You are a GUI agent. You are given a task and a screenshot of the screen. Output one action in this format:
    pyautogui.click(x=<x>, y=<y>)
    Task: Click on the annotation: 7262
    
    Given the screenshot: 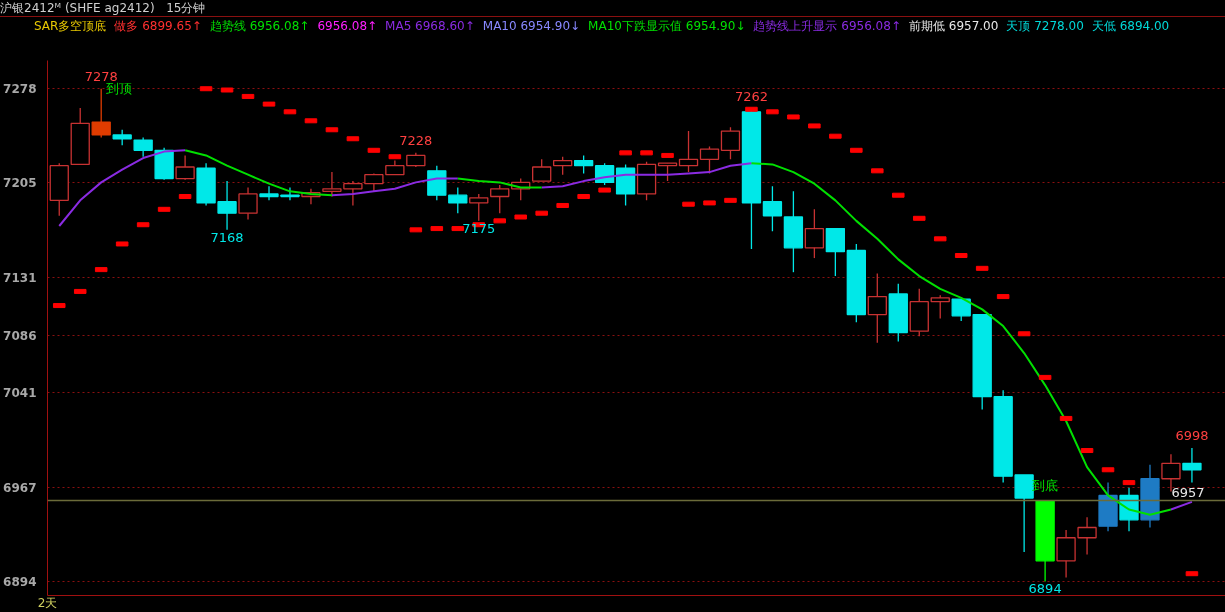 What is the action you would take?
    pyautogui.click(x=751, y=97)
    